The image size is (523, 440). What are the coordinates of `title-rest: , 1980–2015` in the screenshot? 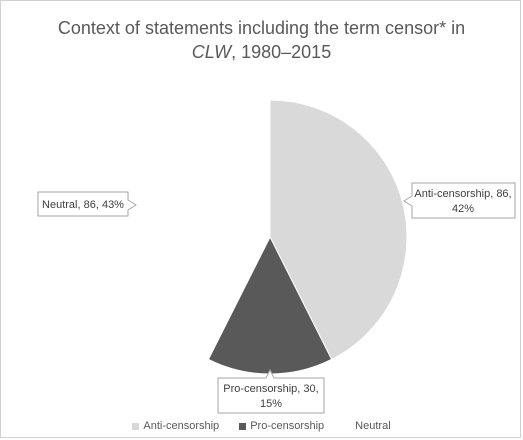 It's located at (281, 52).